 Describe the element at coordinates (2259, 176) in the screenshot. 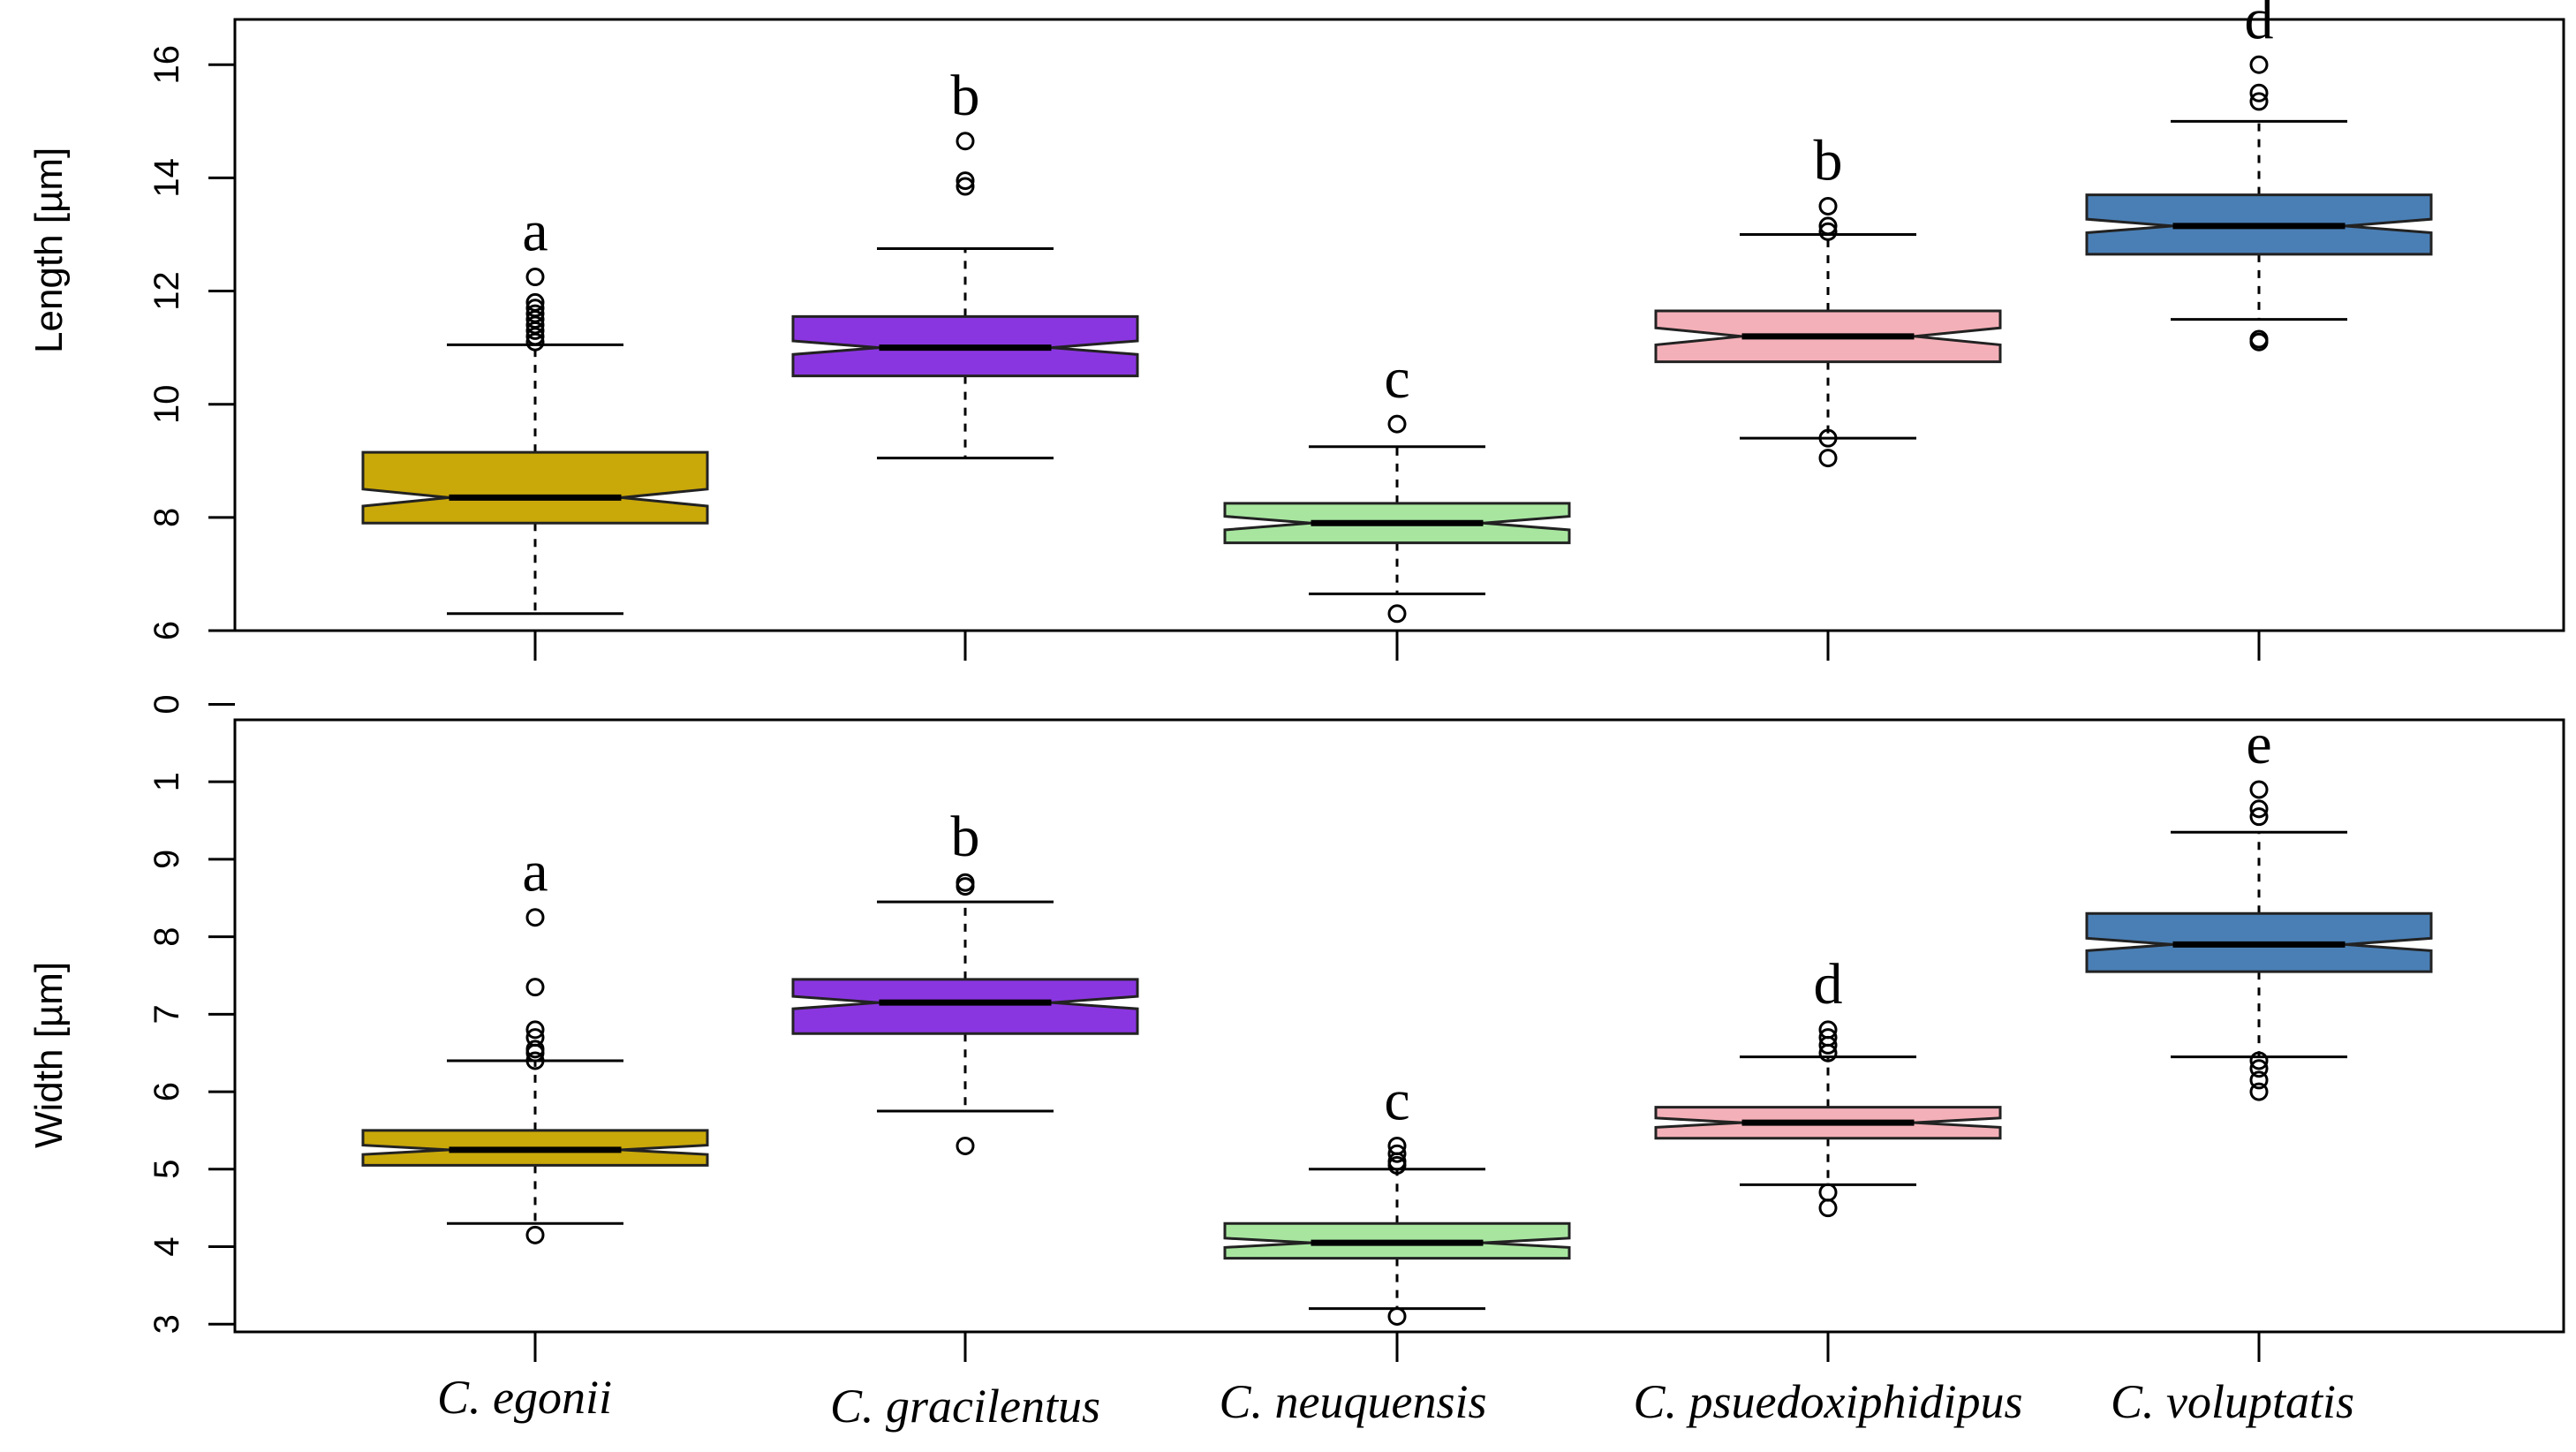

I see `length-box-group: d` at that location.